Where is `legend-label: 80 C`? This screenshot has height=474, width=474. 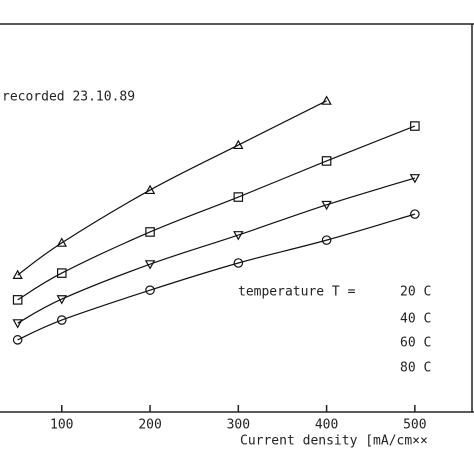 legend-label: 80 C is located at coordinates (415, 368).